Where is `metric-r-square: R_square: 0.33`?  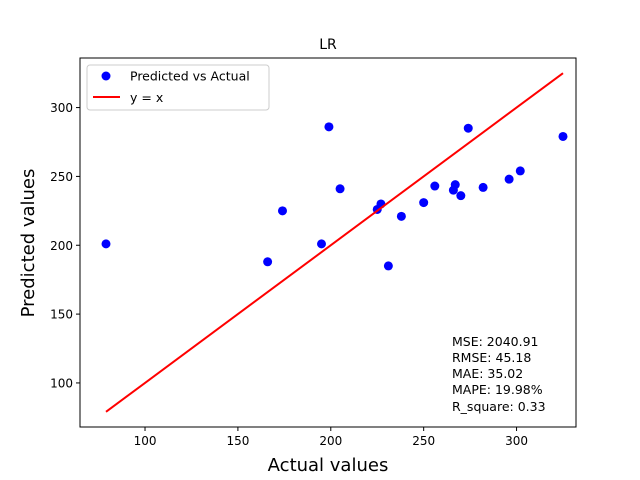 metric-r-square: R_square: 0.33 is located at coordinates (499, 406).